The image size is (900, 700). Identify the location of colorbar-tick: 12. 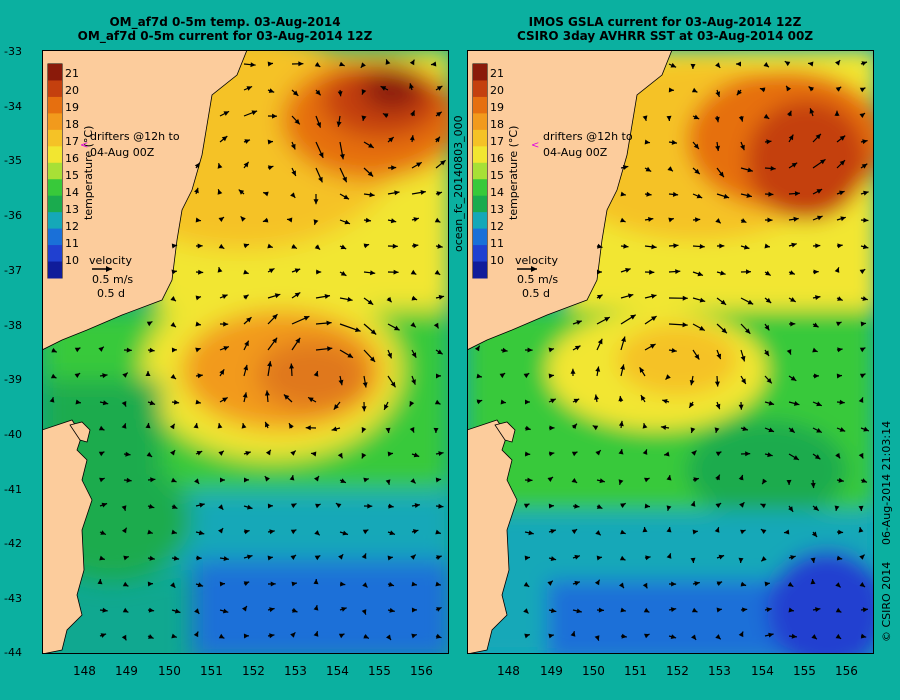
(72, 226).